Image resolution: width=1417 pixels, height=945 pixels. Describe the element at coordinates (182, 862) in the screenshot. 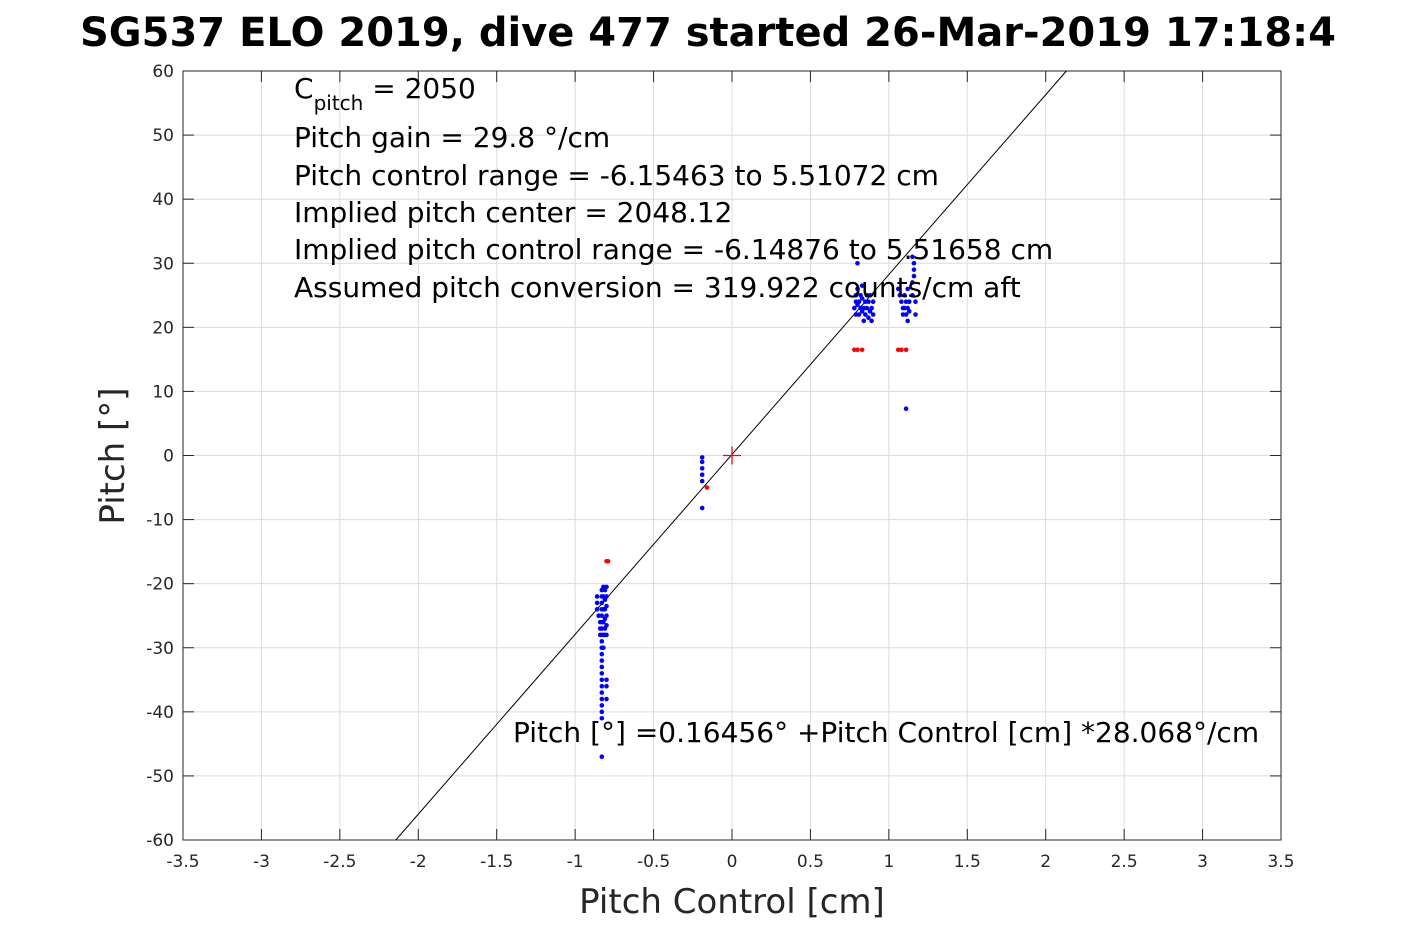

I see `x-tick-label: -3.5` at that location.